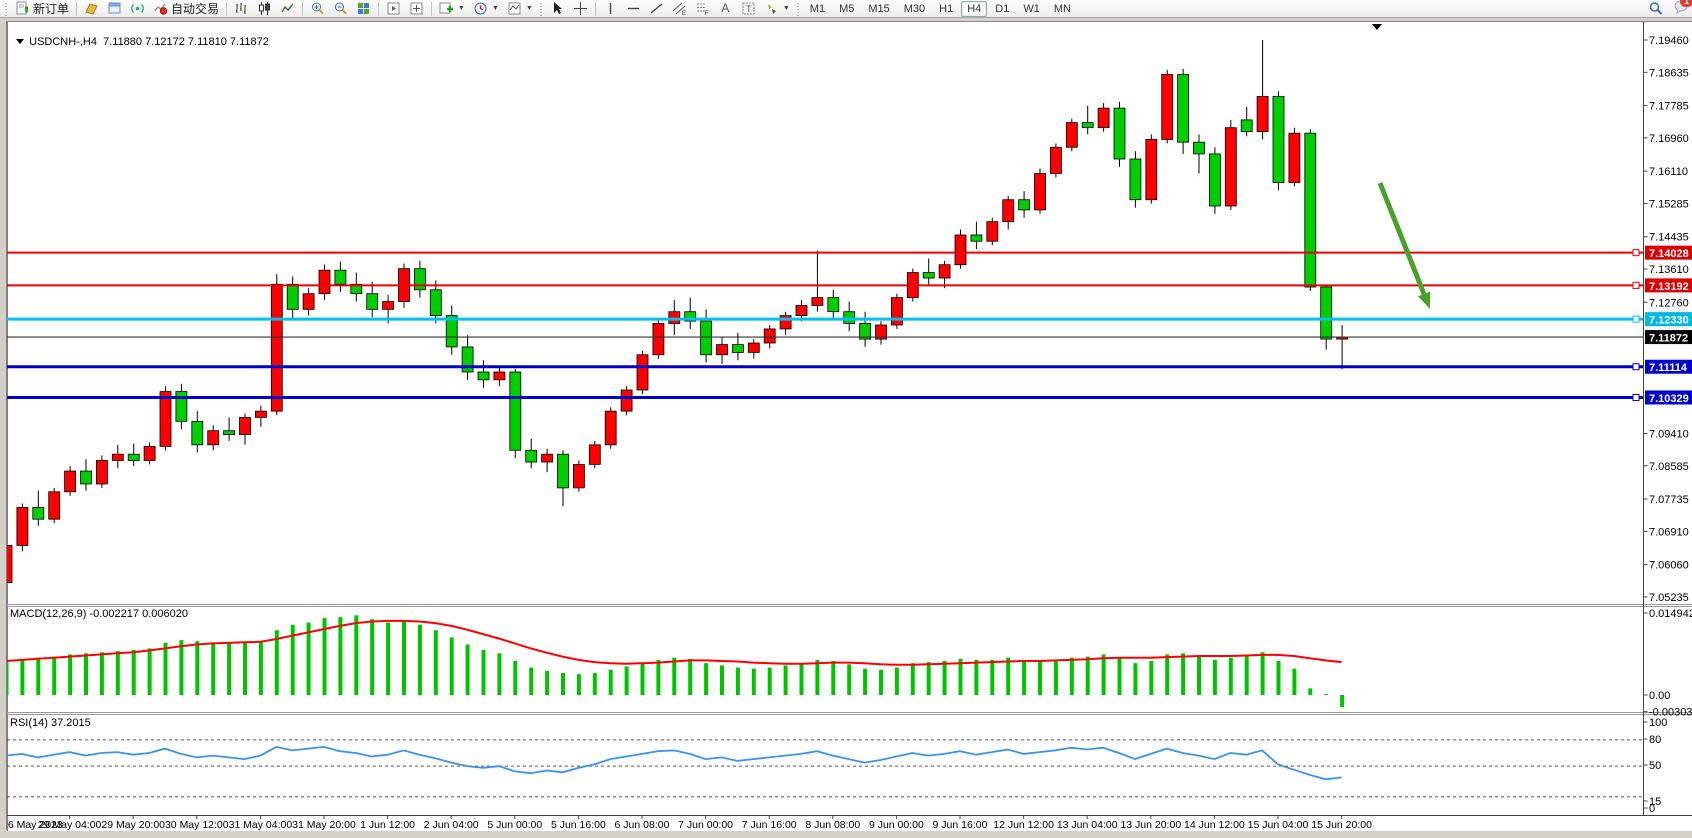 The width and height of the screenshot is (1692, 838). I want to click on fibonacci-tool-button: F, so click(702, 9).